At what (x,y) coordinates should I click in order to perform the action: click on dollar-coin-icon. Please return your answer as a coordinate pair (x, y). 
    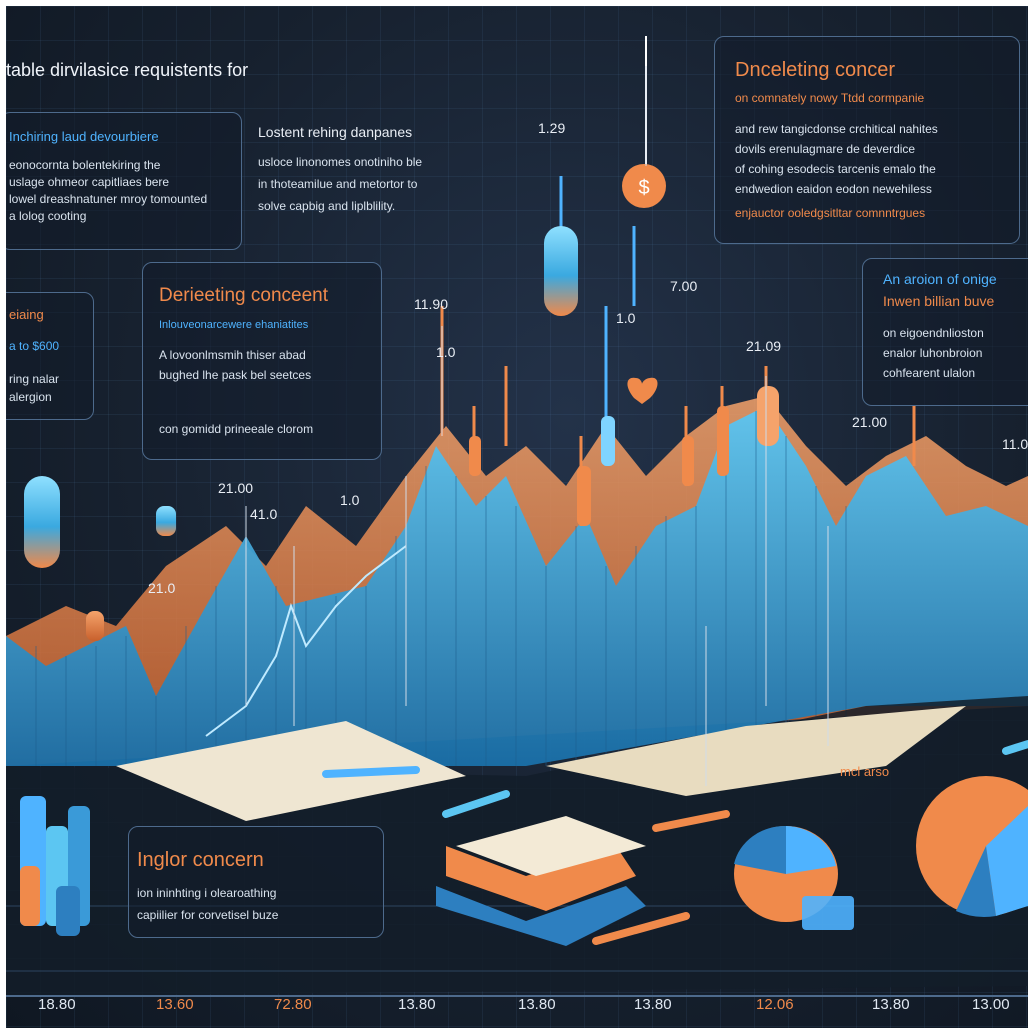
    Looking at the image, I should click on (644, 186).